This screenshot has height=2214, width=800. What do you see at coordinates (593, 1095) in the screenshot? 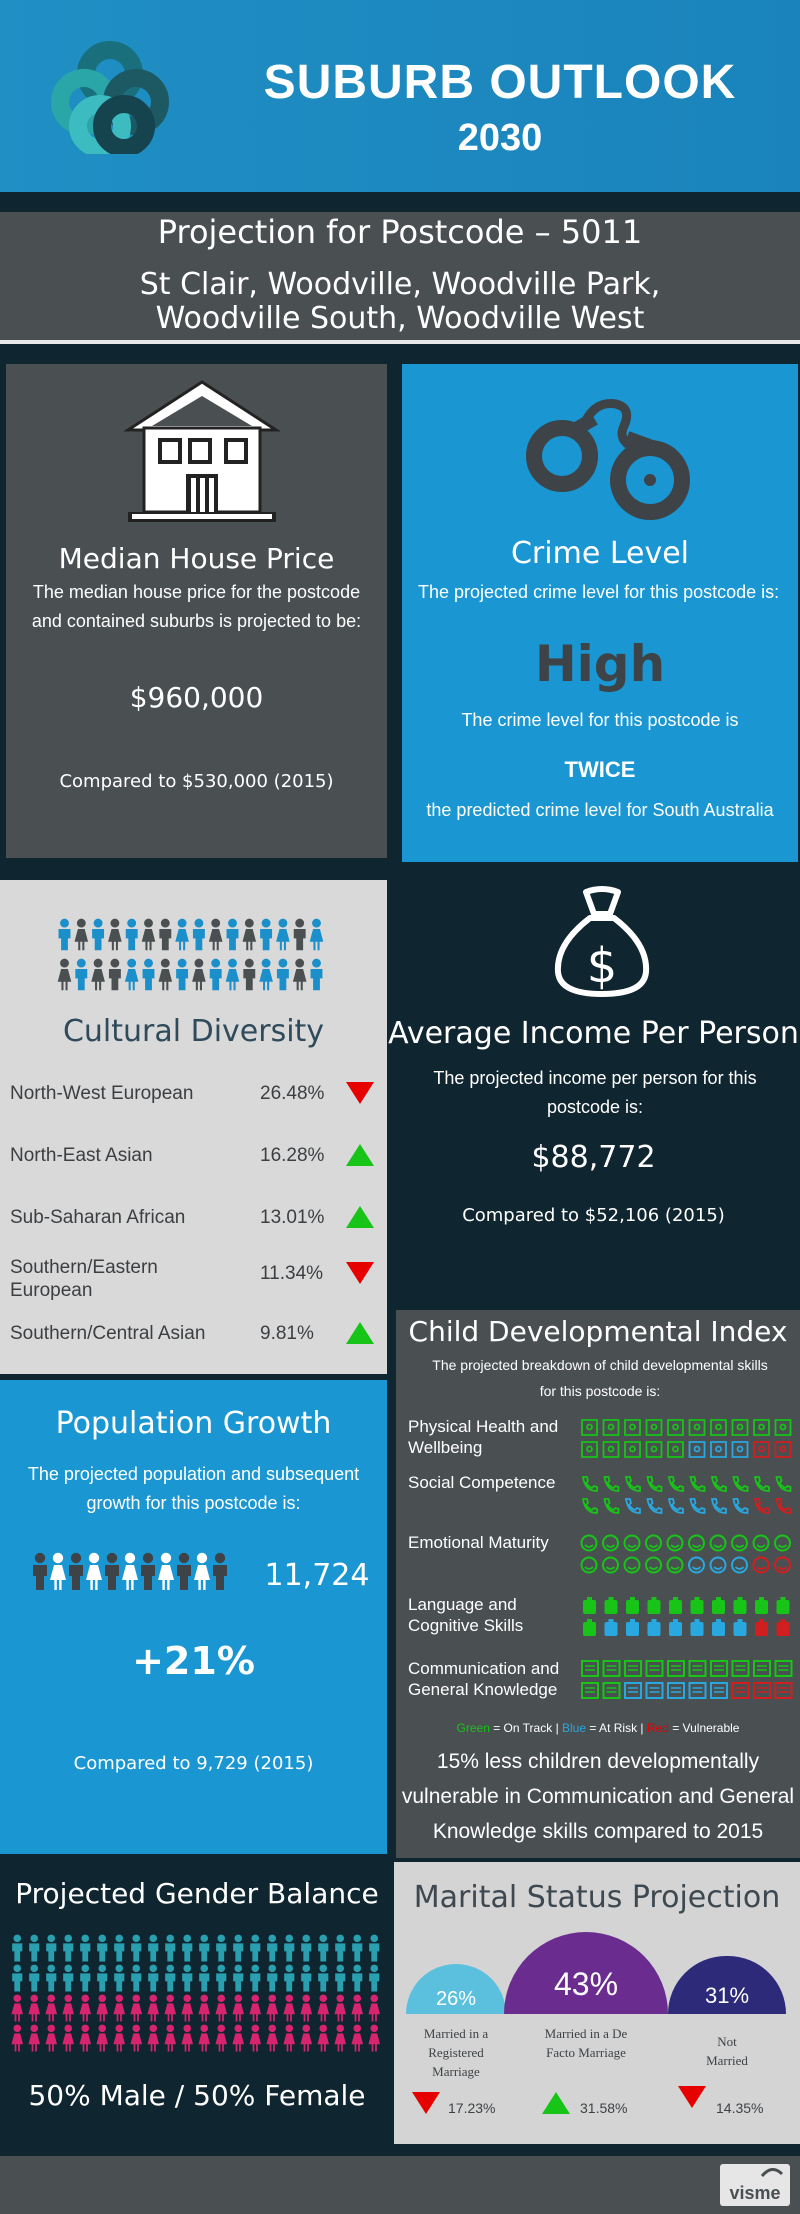
I see `income-panel` at bounding box center [593, 1095].